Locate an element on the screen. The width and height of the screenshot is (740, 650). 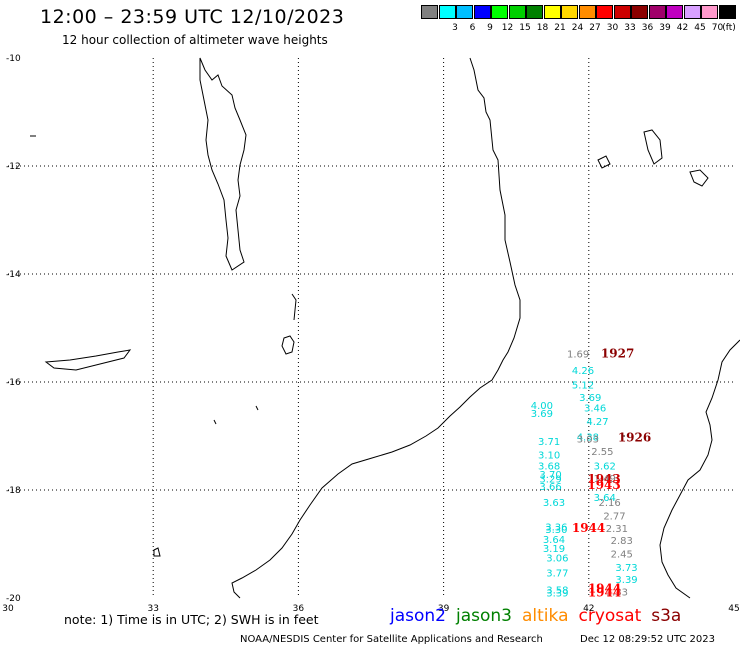
lat-tick-label: -16 is located at coordinates (13, 383).